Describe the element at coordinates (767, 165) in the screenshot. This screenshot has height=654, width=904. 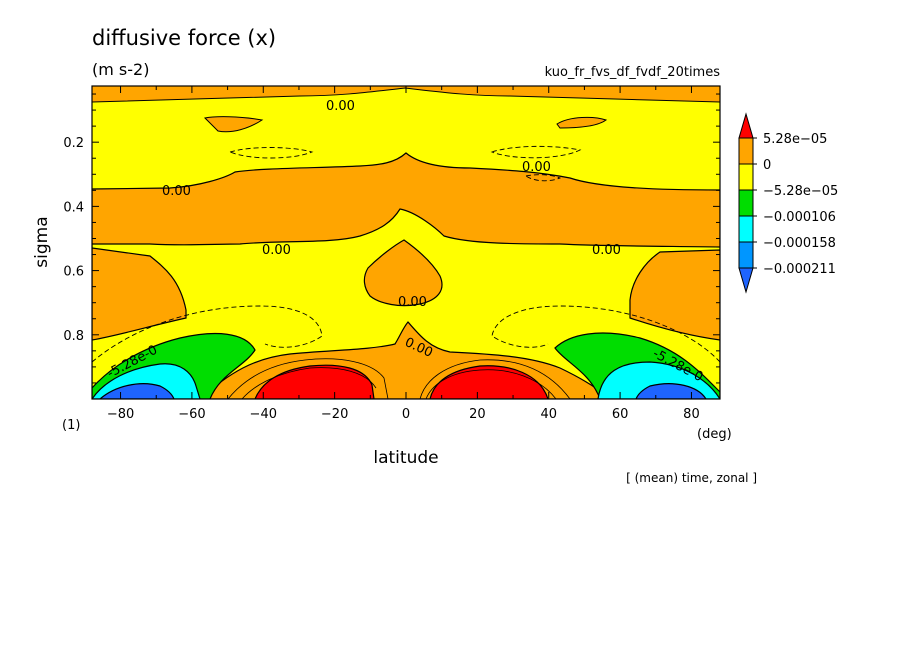
I see `colorbar-label: 0` at that location.